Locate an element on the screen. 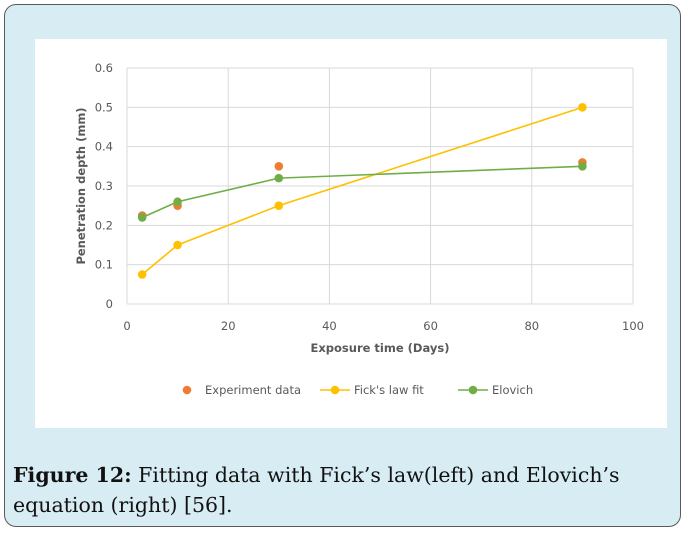 This screenshot has width=688, height=533. y-tick-label: 0.1 is located at coordinates (104, 265).